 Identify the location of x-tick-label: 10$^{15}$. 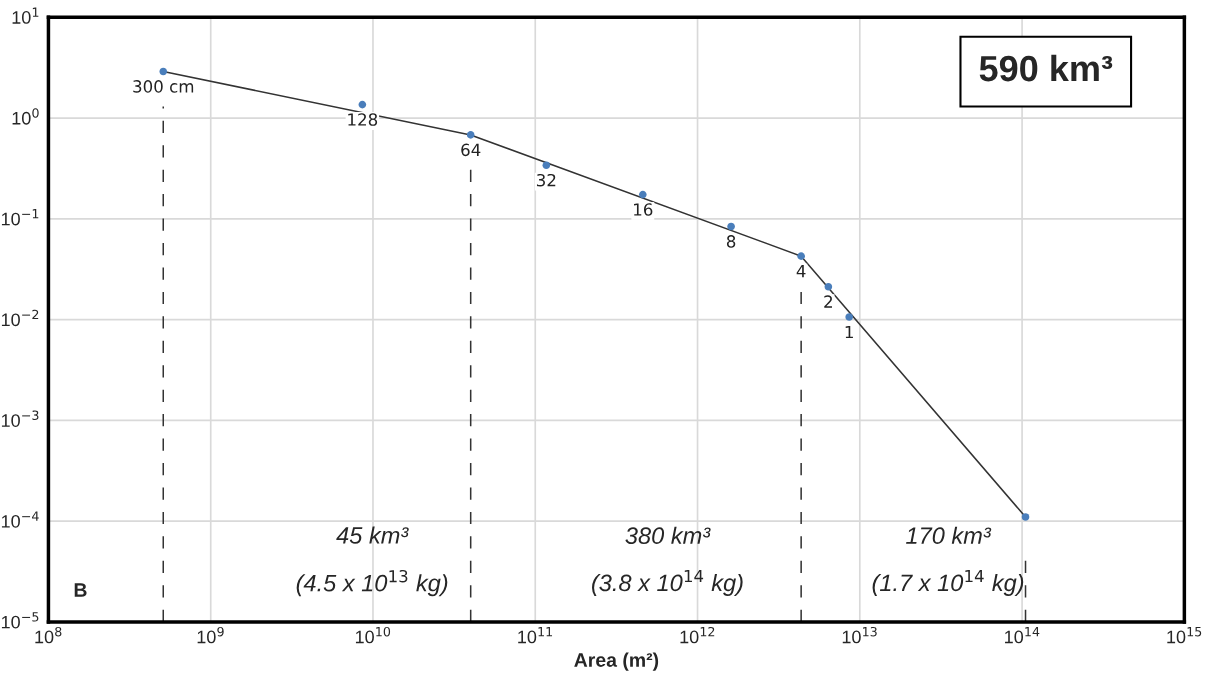
(1184, 635).